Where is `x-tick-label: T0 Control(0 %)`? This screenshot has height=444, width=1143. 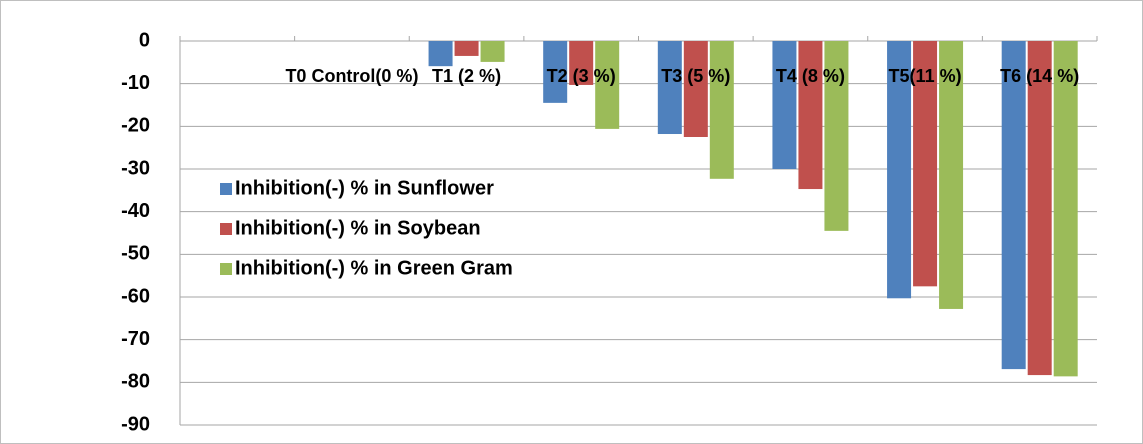
x-tick-label: T0 Control(0 %) is located at coordinates (351, 76).